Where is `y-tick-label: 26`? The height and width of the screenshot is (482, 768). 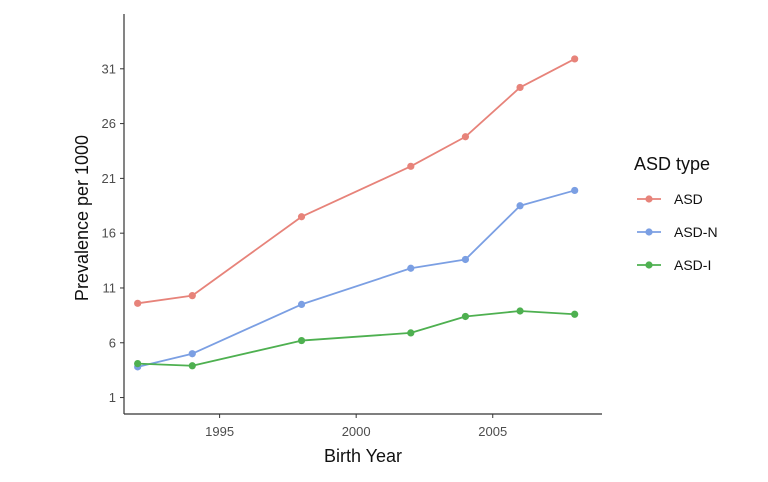 y-tick-label: 26 is located at coordinates (109, 123).